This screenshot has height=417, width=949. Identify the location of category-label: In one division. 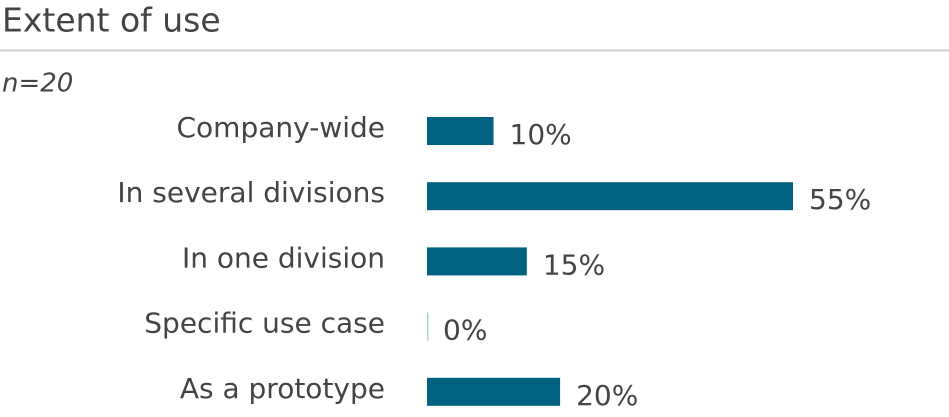
(283, 257).